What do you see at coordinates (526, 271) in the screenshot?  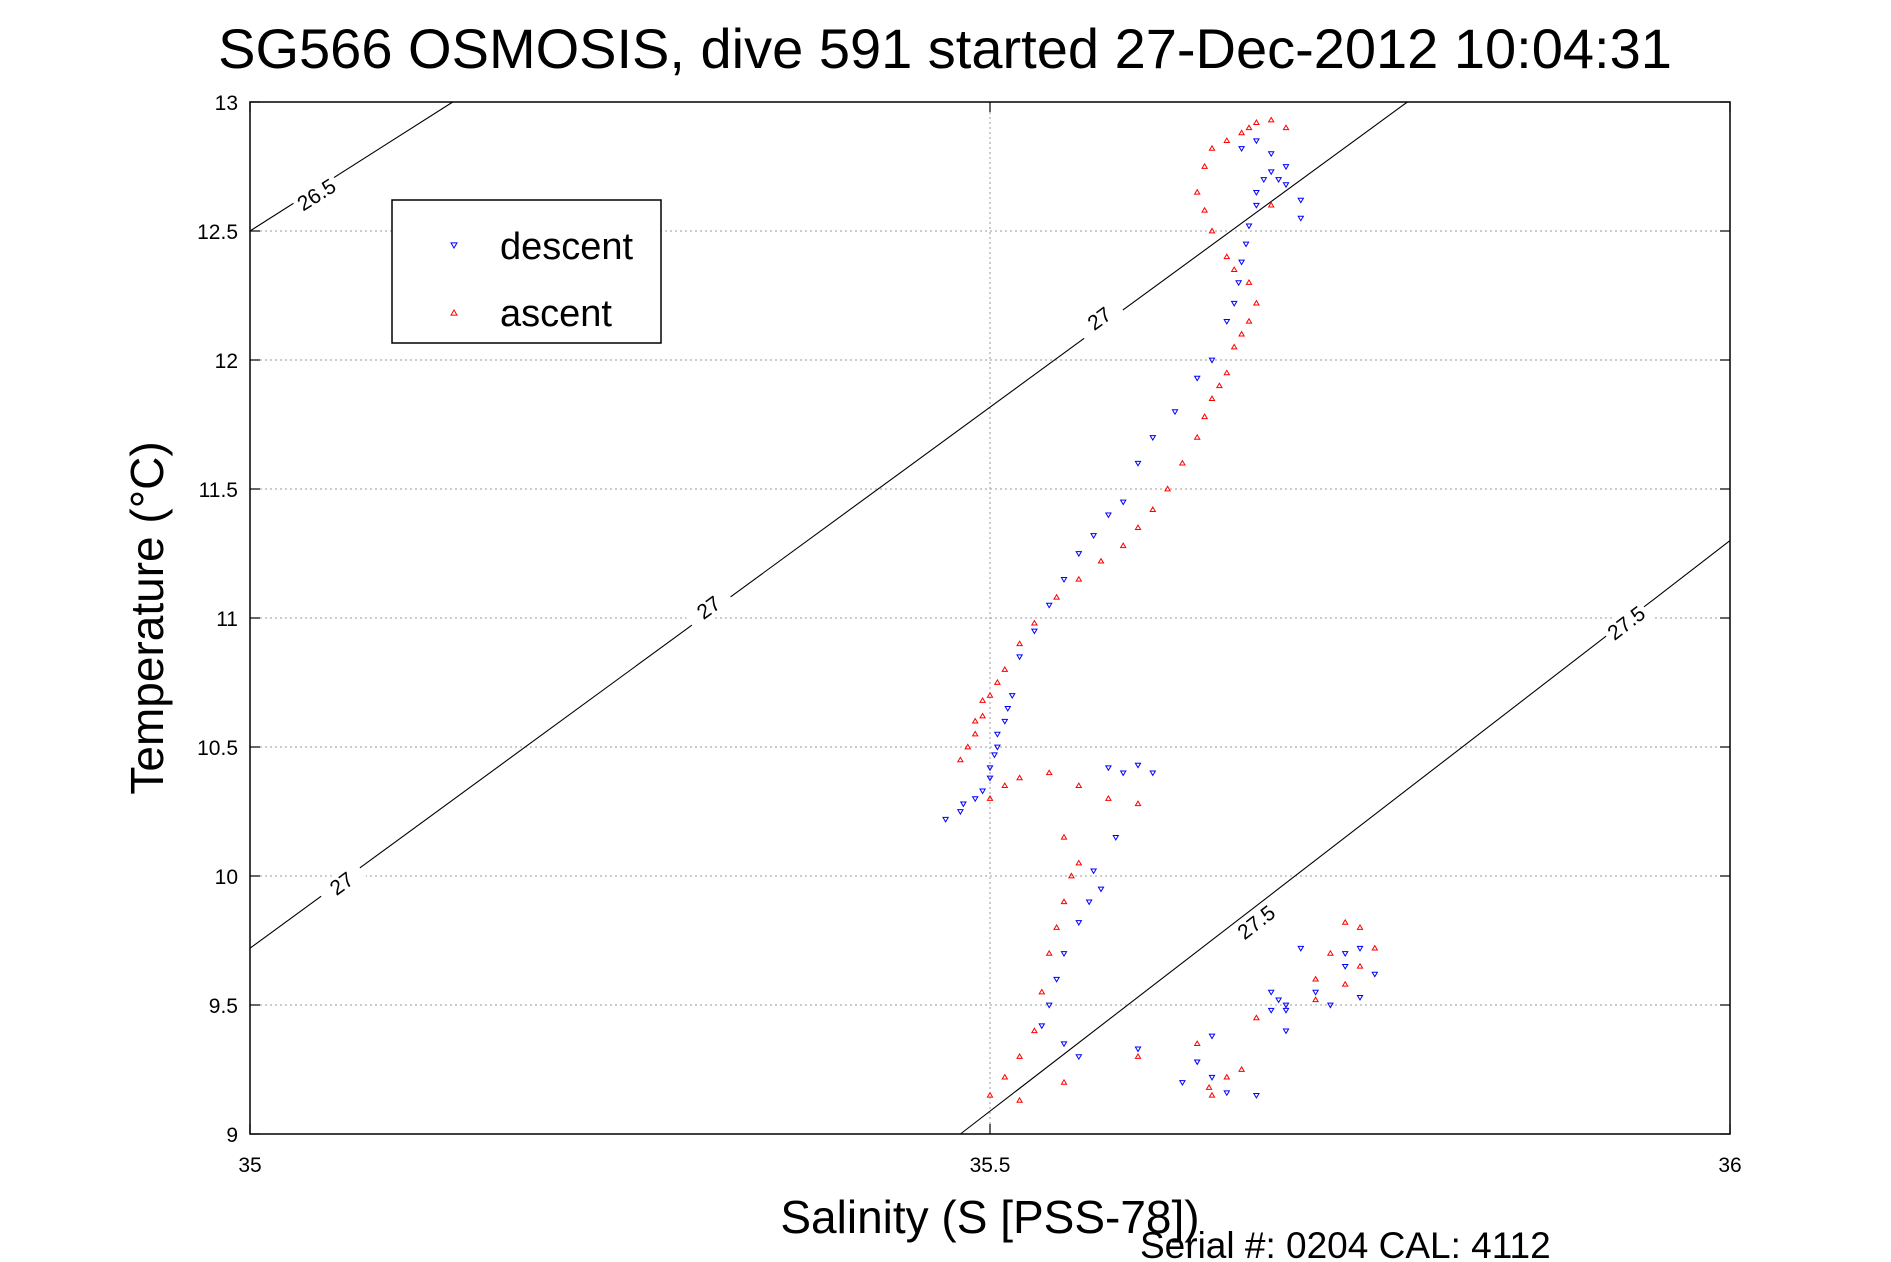 I see `legend-box` at bounding box center [526, 271].